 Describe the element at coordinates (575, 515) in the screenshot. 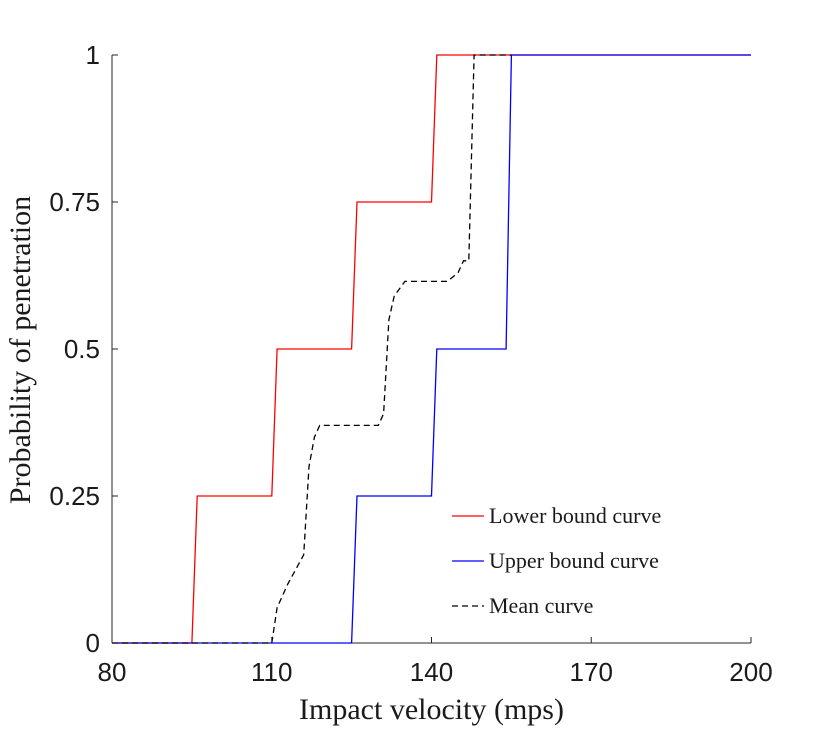

I see `legend-label-1: Lower bound curve` at that location.